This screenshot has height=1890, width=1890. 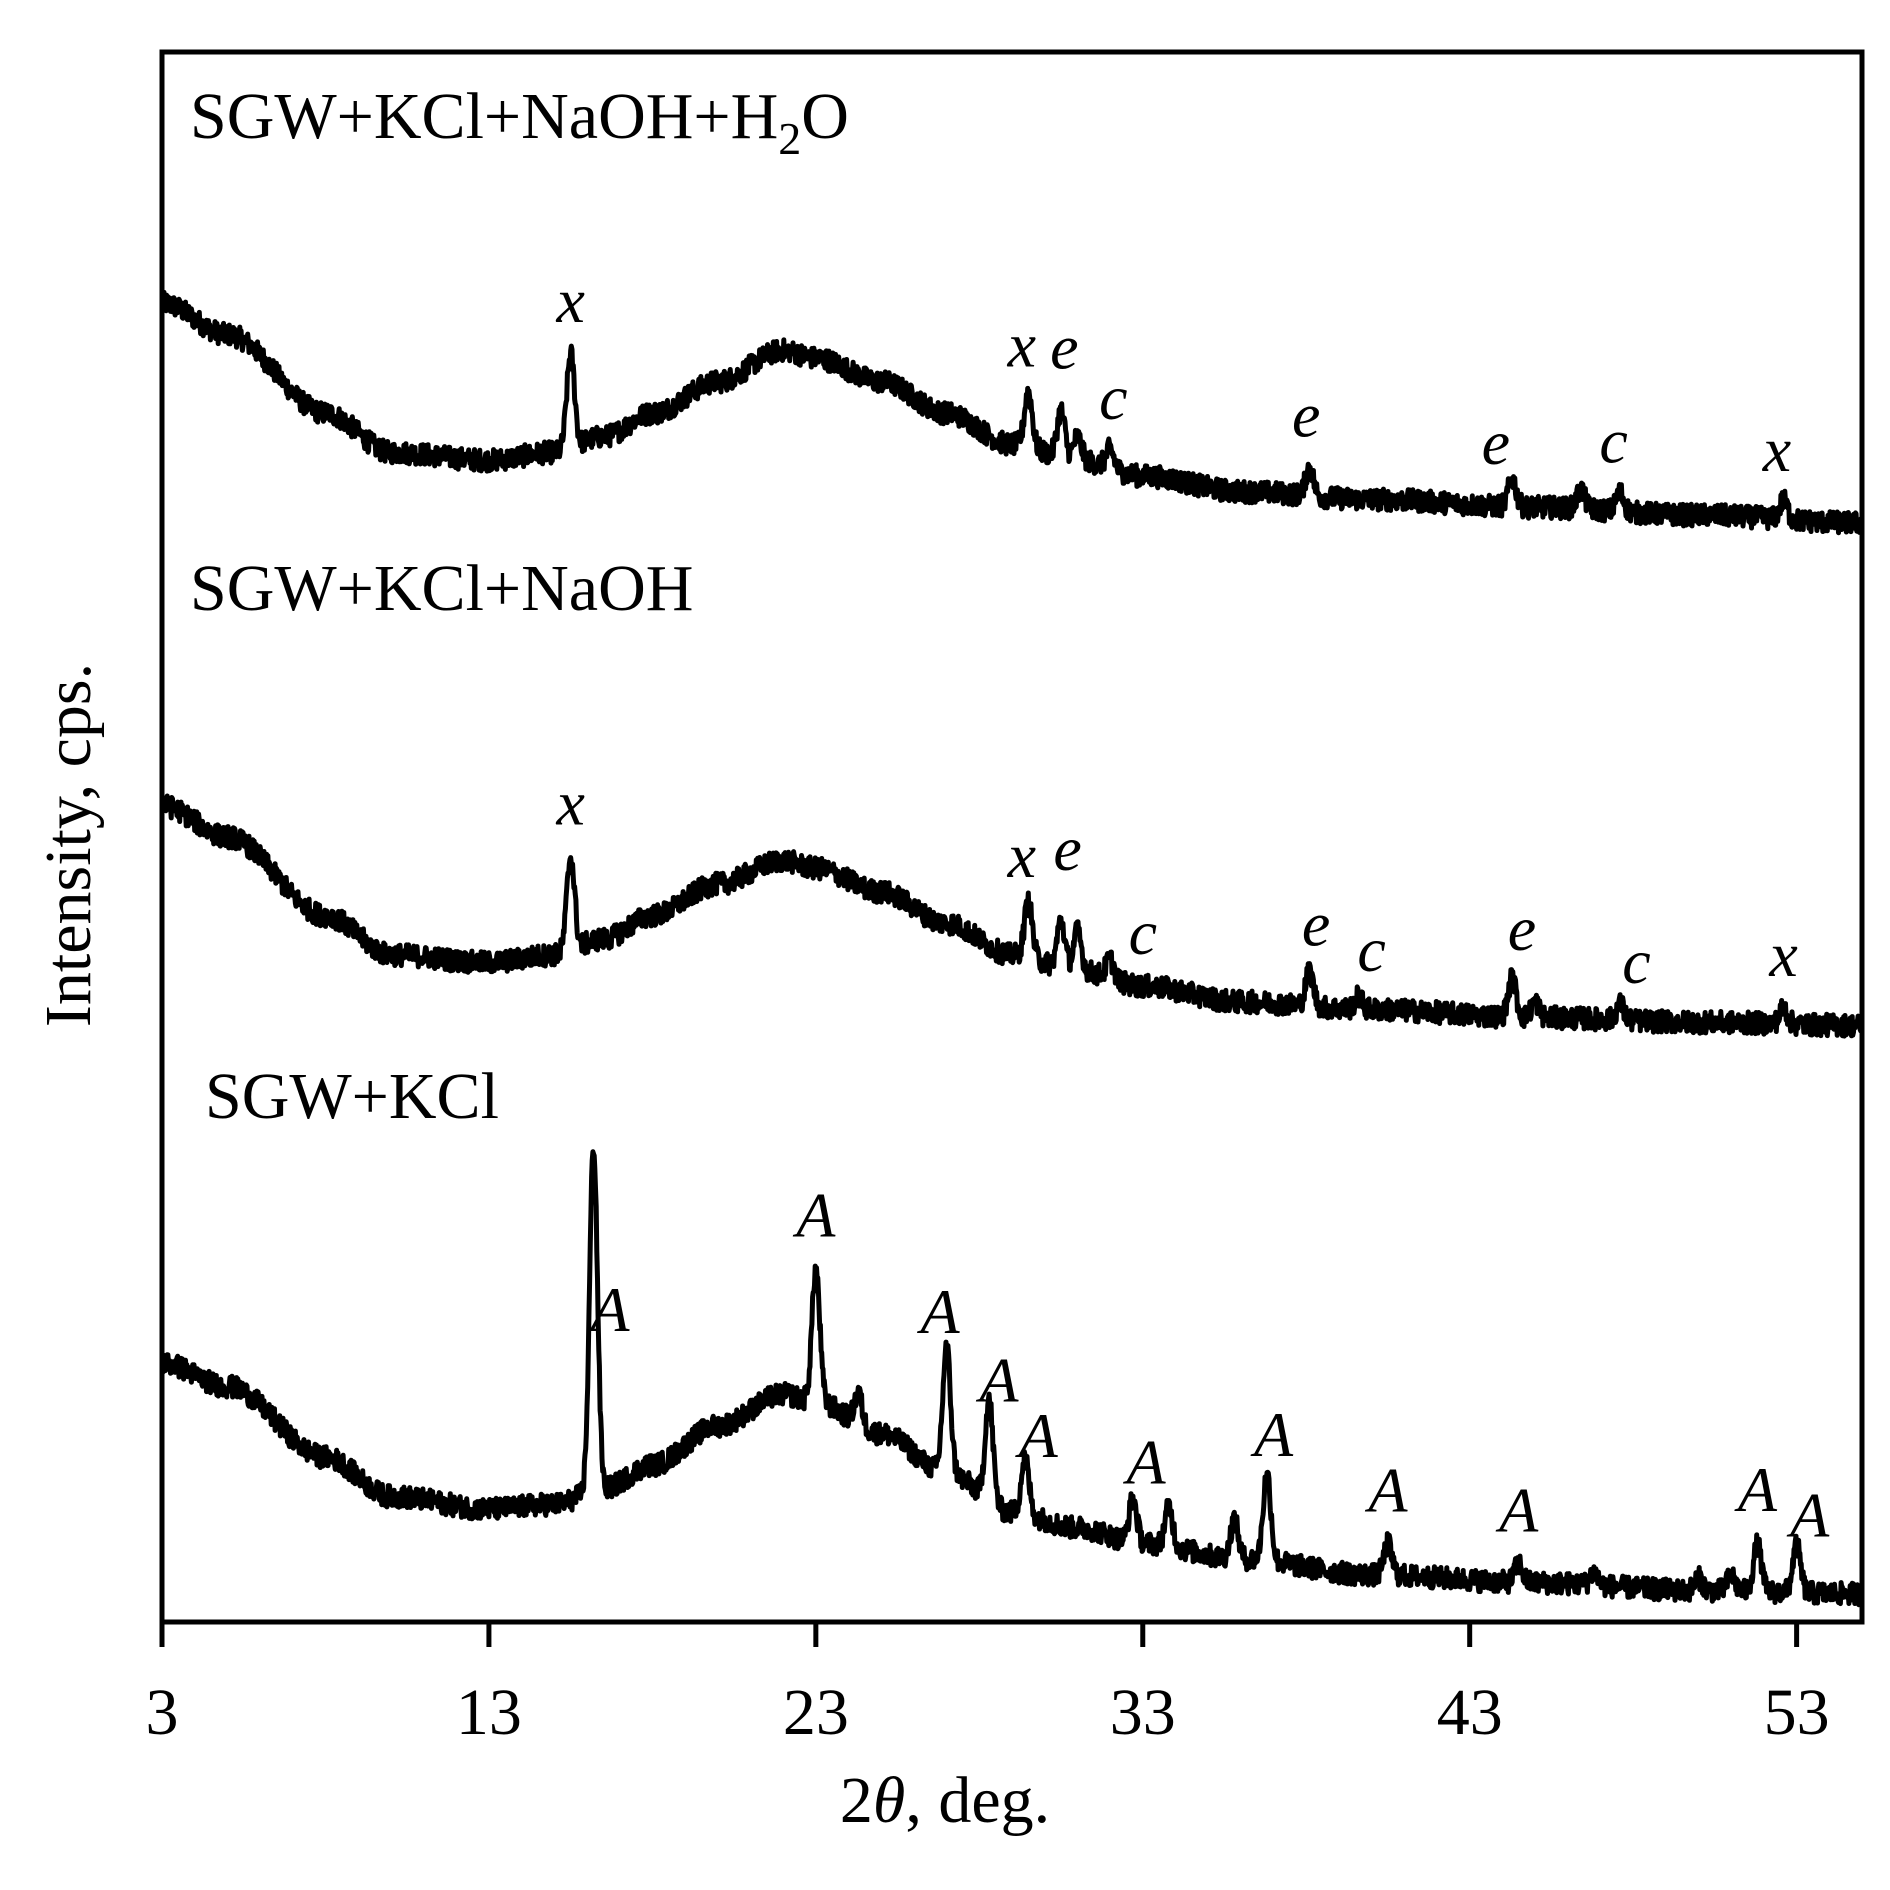 I want to click on x-axis-label: 2θ, deg., so click(x=945, y=1800).